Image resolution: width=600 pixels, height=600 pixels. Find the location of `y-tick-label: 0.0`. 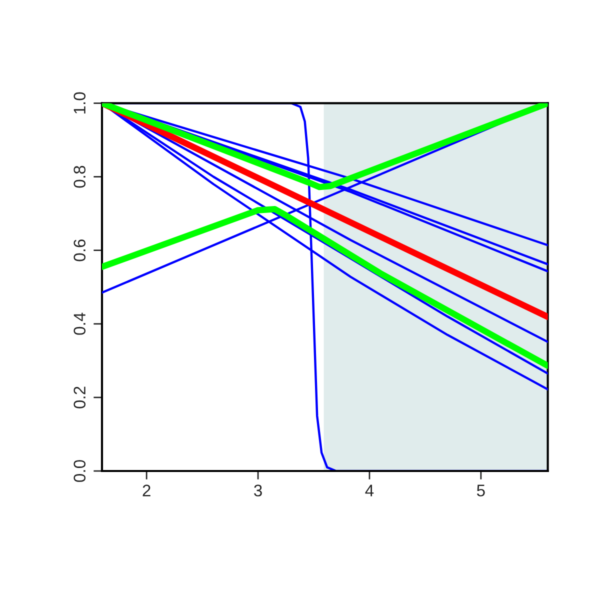

y-tick-label: 0.0 is located at coordinates (80, 471).